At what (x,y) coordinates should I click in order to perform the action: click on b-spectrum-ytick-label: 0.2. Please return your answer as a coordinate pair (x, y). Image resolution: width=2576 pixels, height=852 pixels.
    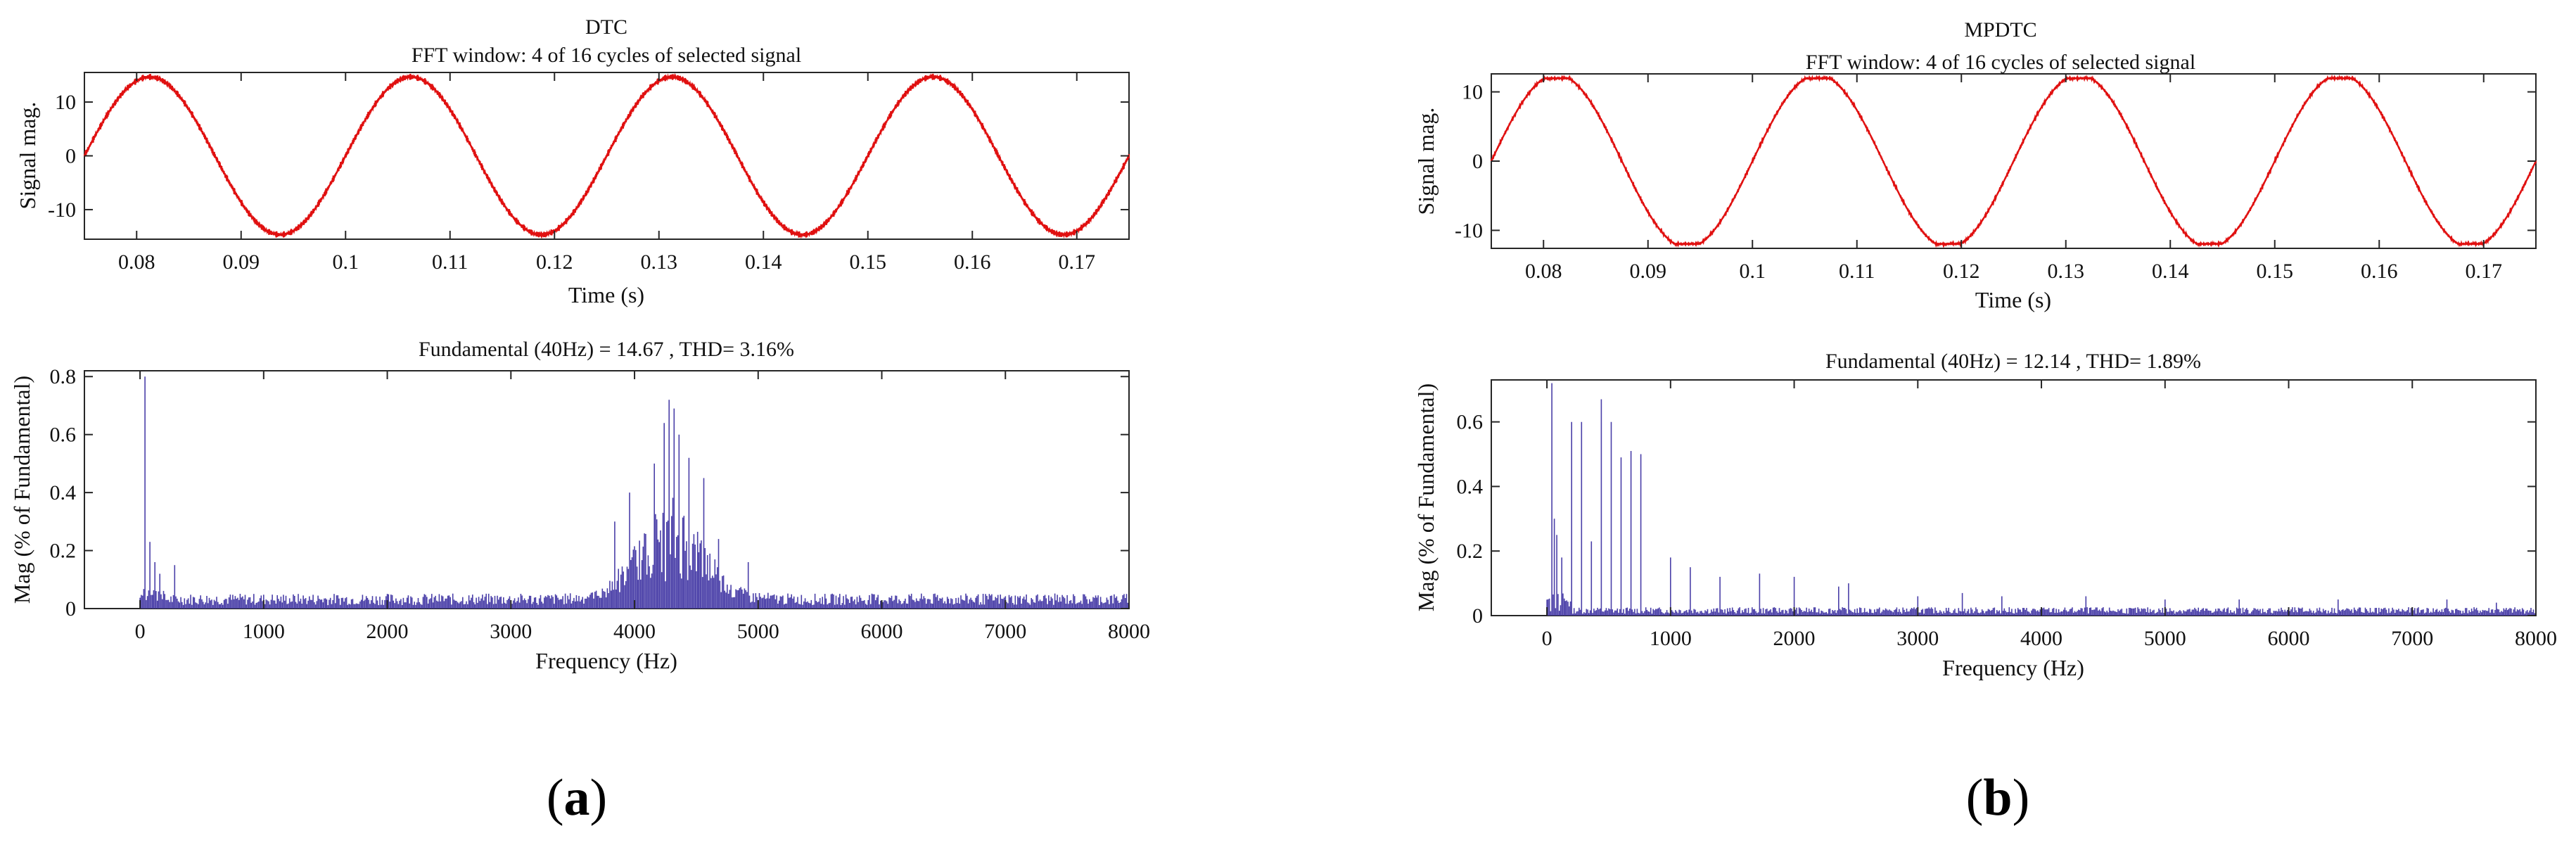
    Looking at the image, I should click on (1470, 551).